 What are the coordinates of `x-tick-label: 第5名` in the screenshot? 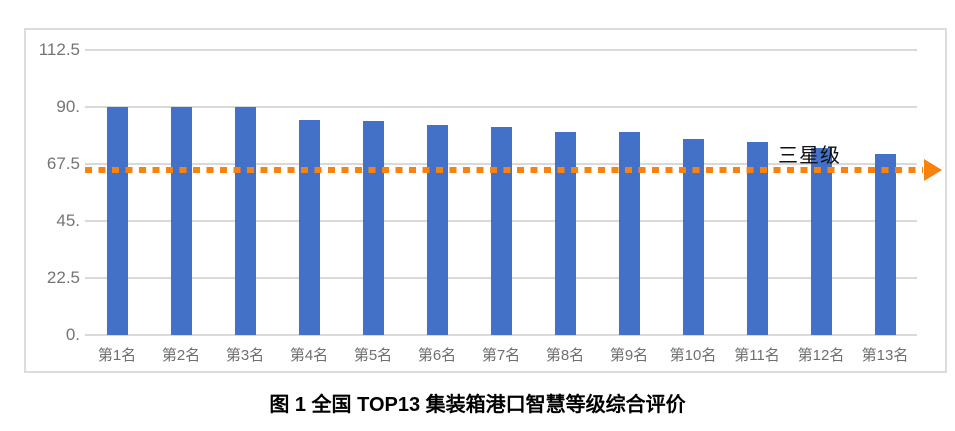 It's located at (373, 355).